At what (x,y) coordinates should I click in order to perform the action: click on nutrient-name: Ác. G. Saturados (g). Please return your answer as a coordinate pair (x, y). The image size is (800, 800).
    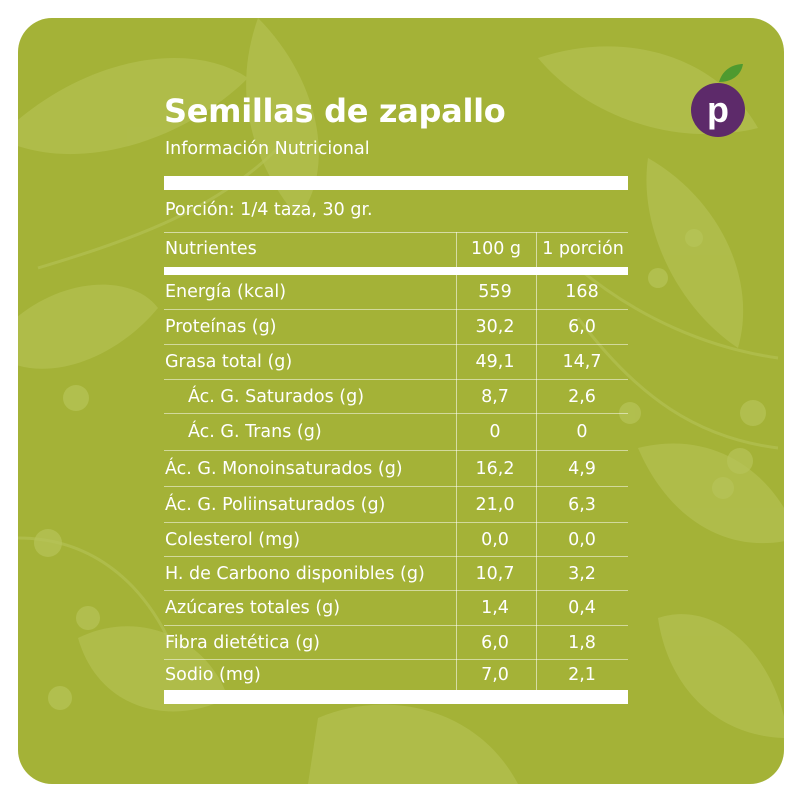
    Looking at the image, I should click on (276, 396).